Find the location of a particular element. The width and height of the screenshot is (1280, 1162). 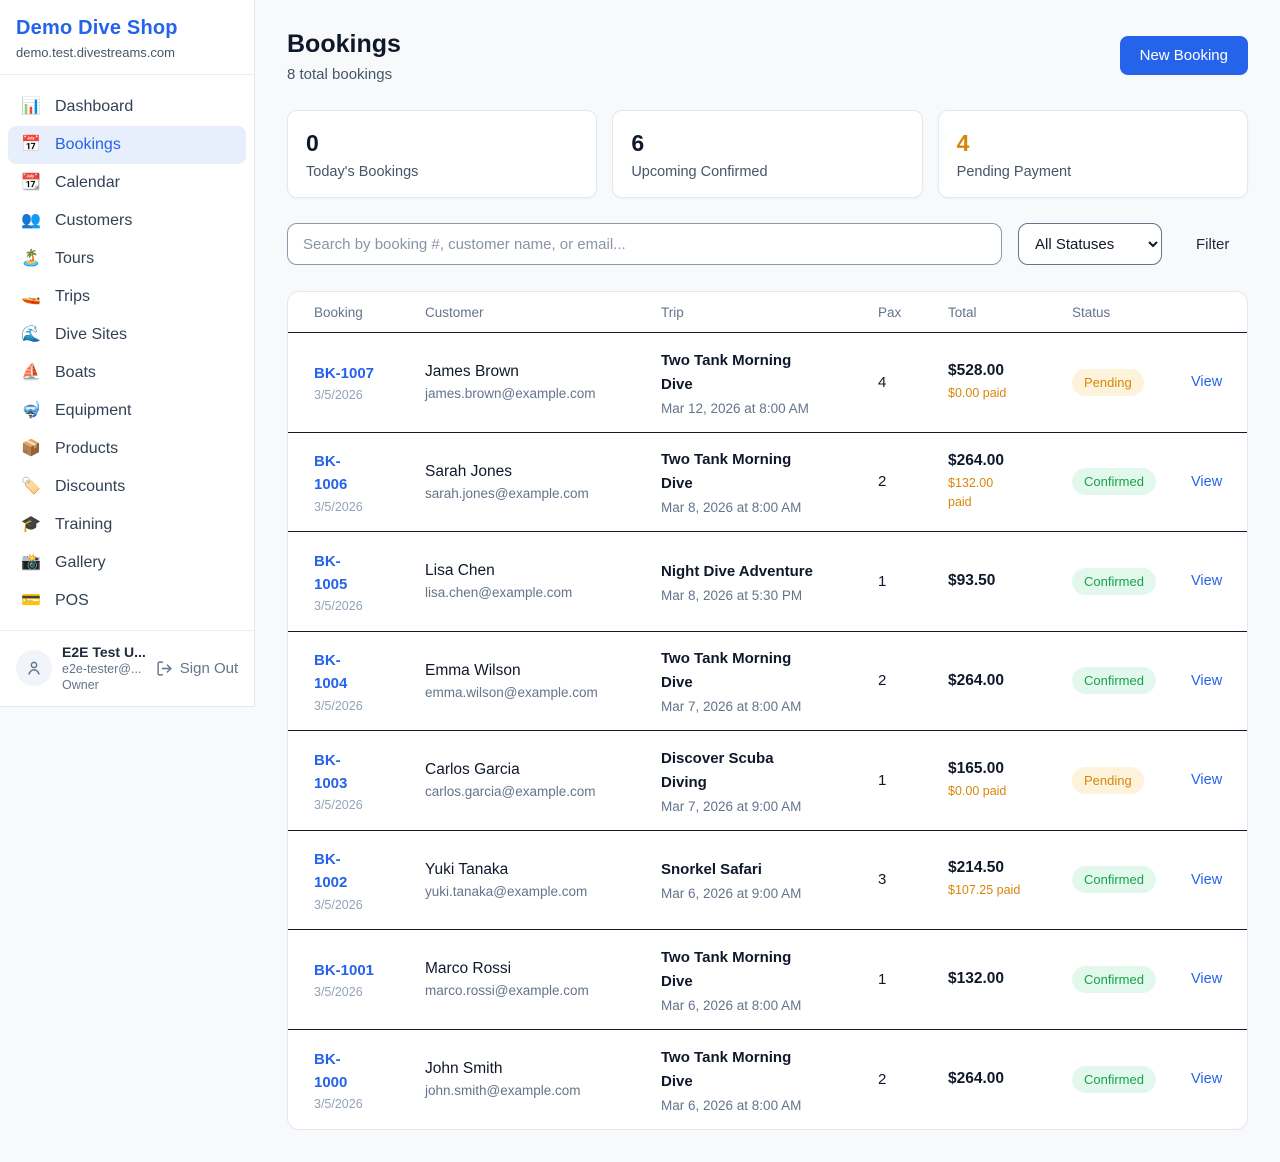

sidebar-item-label: Bookings is located at coordinates (88, 144).